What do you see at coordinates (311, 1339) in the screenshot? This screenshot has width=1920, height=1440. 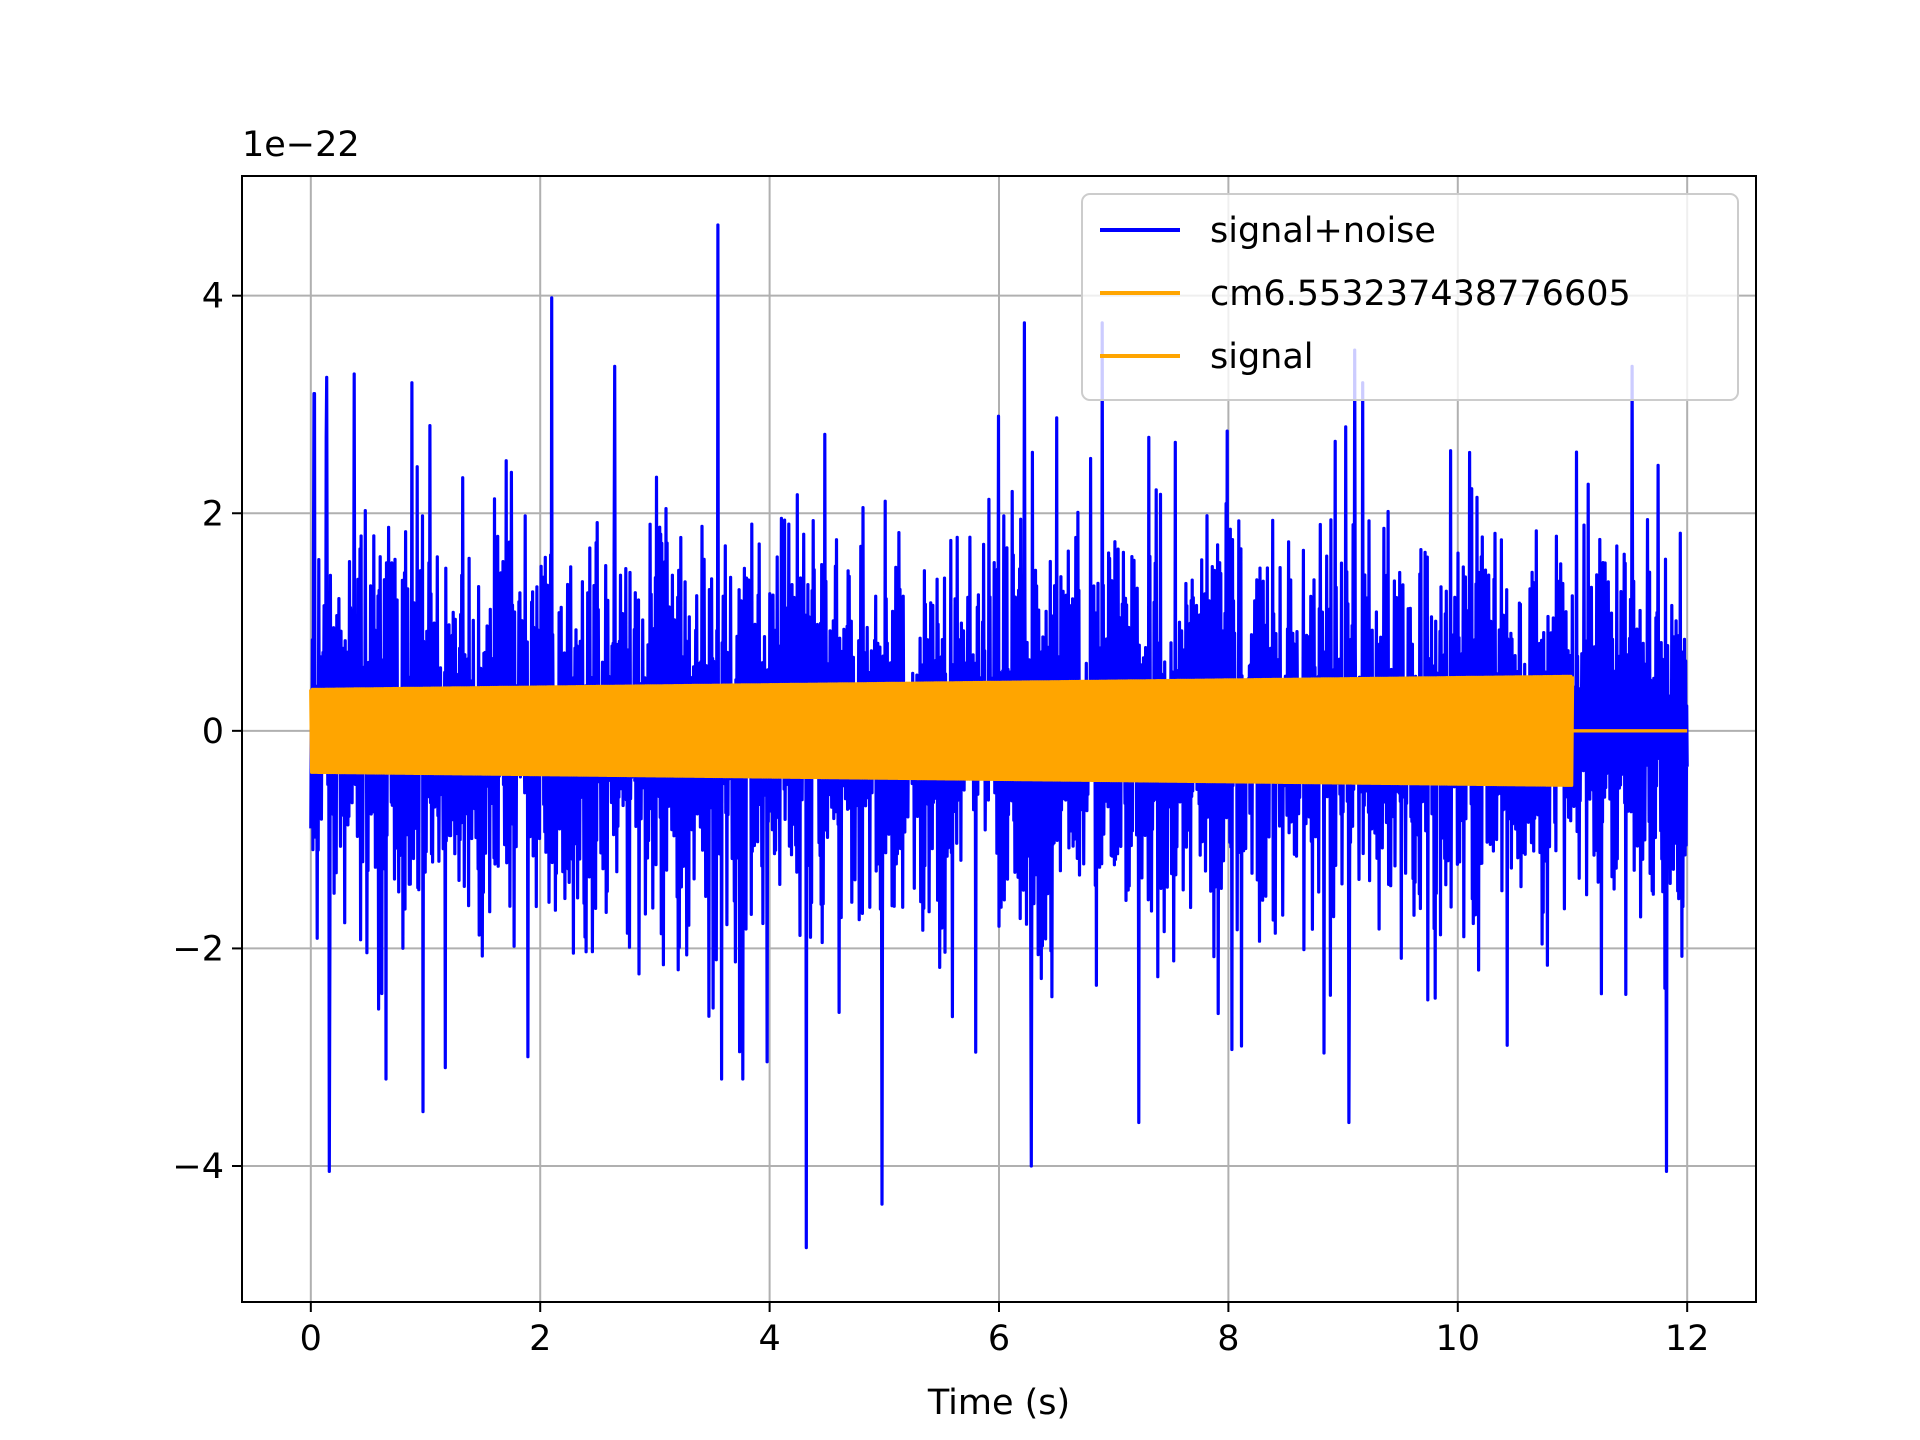 I see `x-tick-label: 0` at bounding box center [311, 1339].